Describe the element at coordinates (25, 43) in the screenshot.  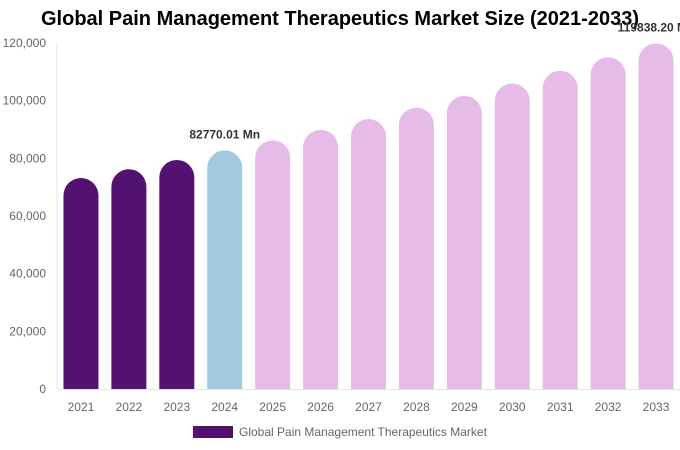
I see `y-tick-label: 120,000` at that location.